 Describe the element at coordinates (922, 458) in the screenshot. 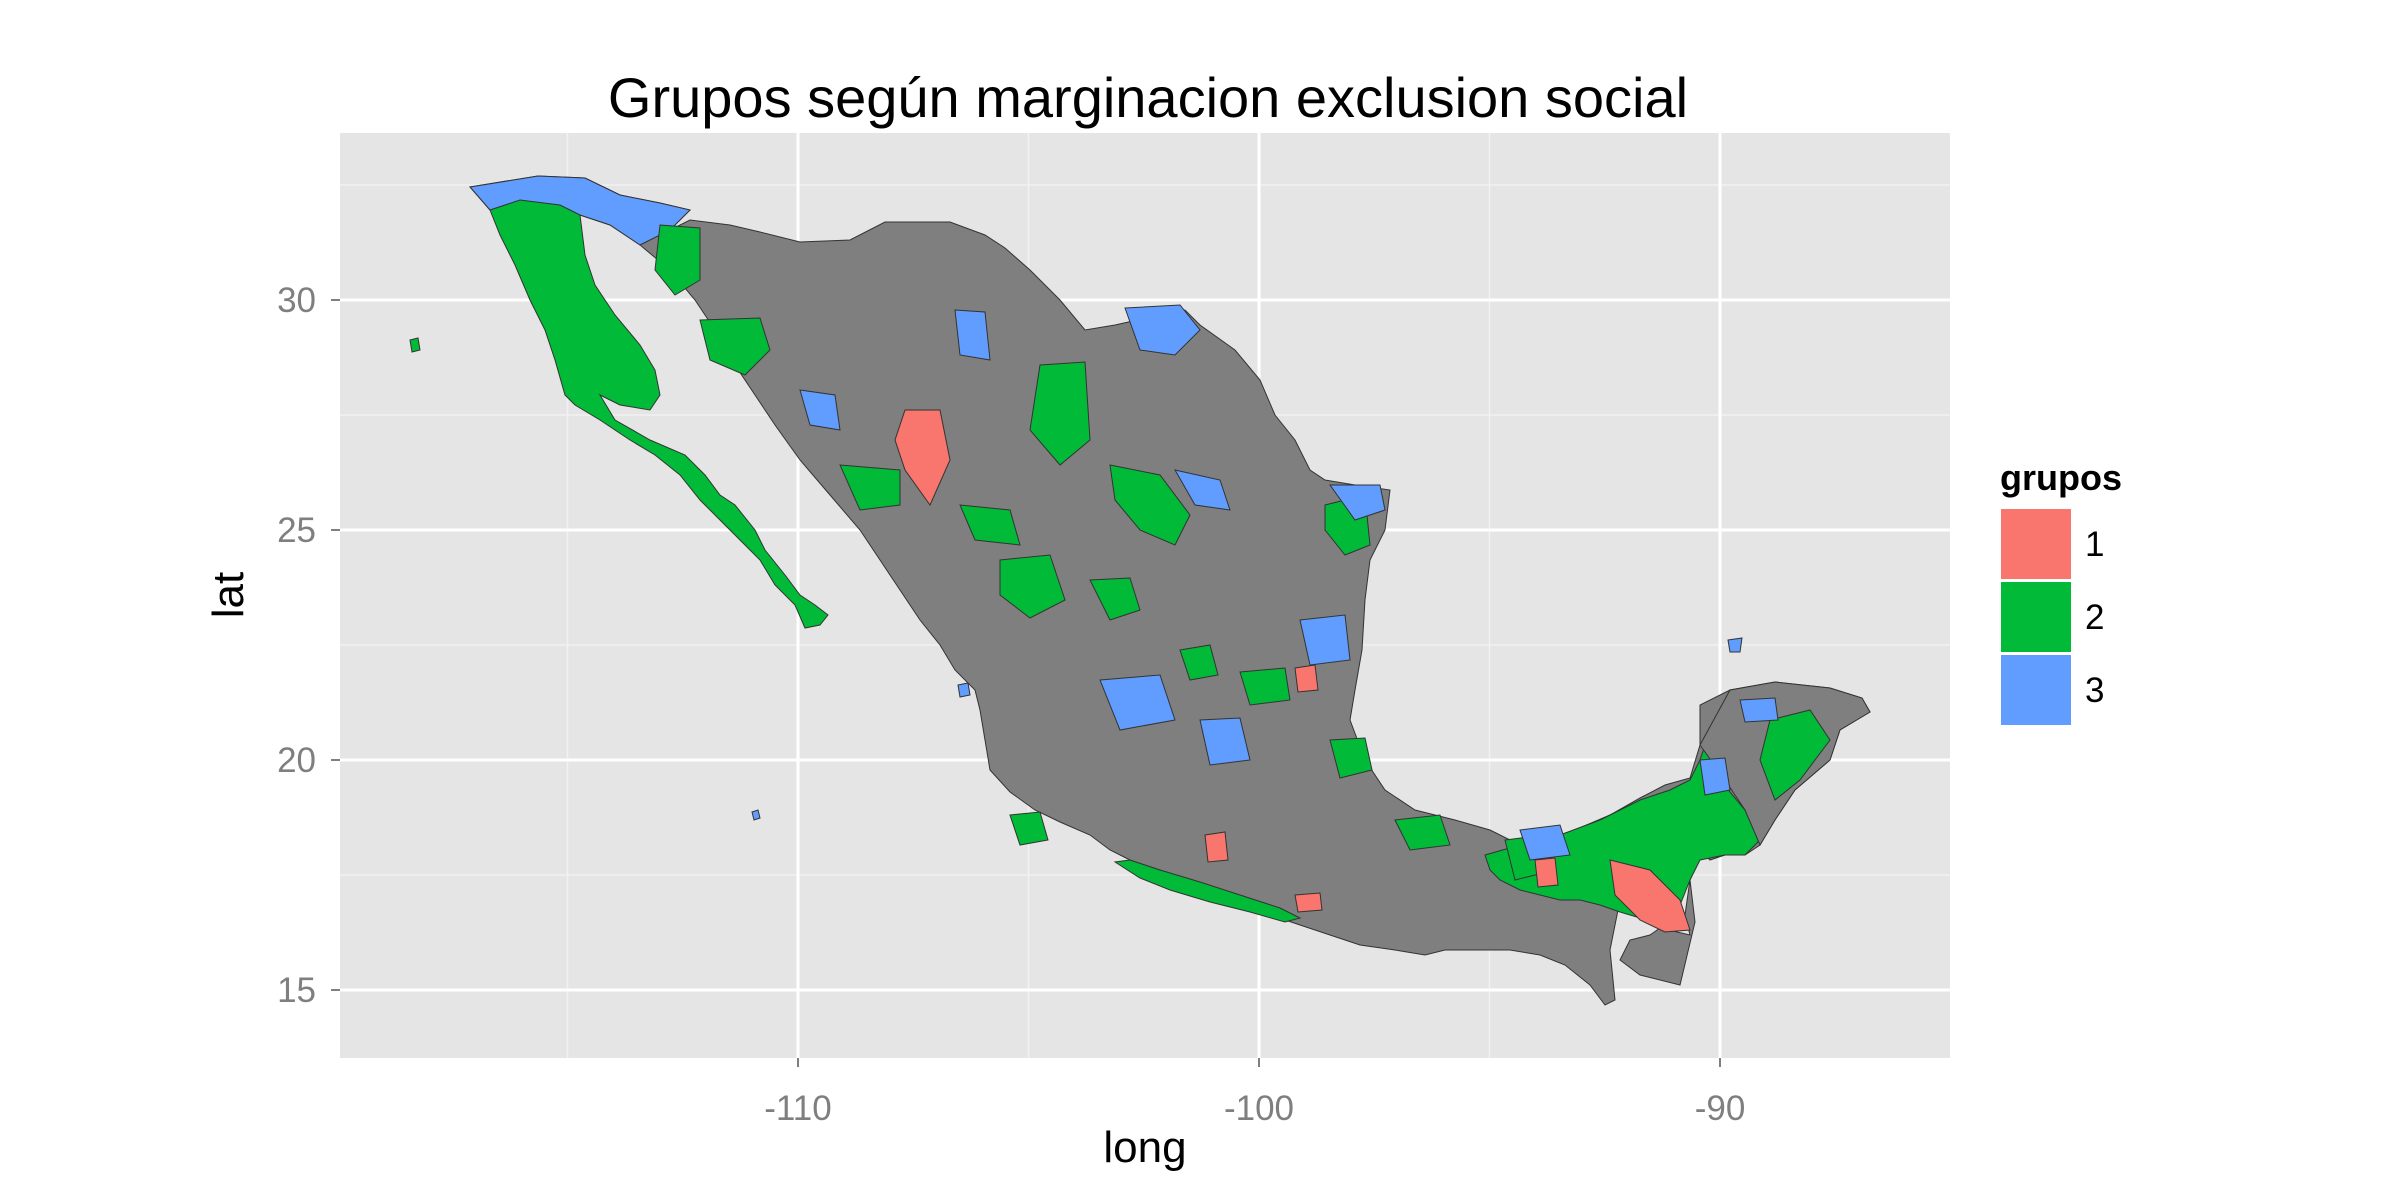

I see `sierra-tarahumara-group1-region` at that location.